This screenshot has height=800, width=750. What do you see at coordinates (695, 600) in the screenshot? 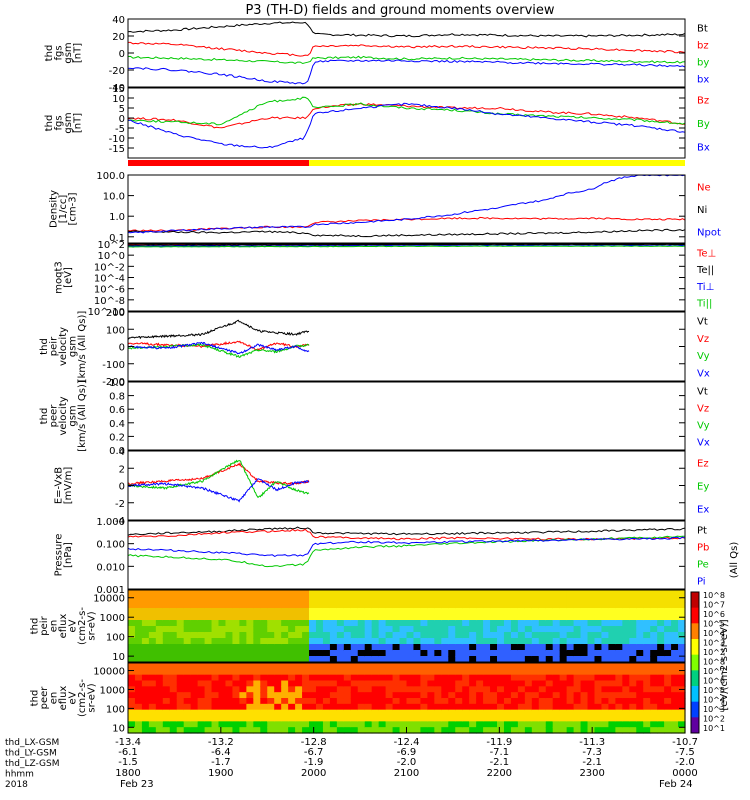
I see `colorbar-segment` at bounding box center [695, 600].